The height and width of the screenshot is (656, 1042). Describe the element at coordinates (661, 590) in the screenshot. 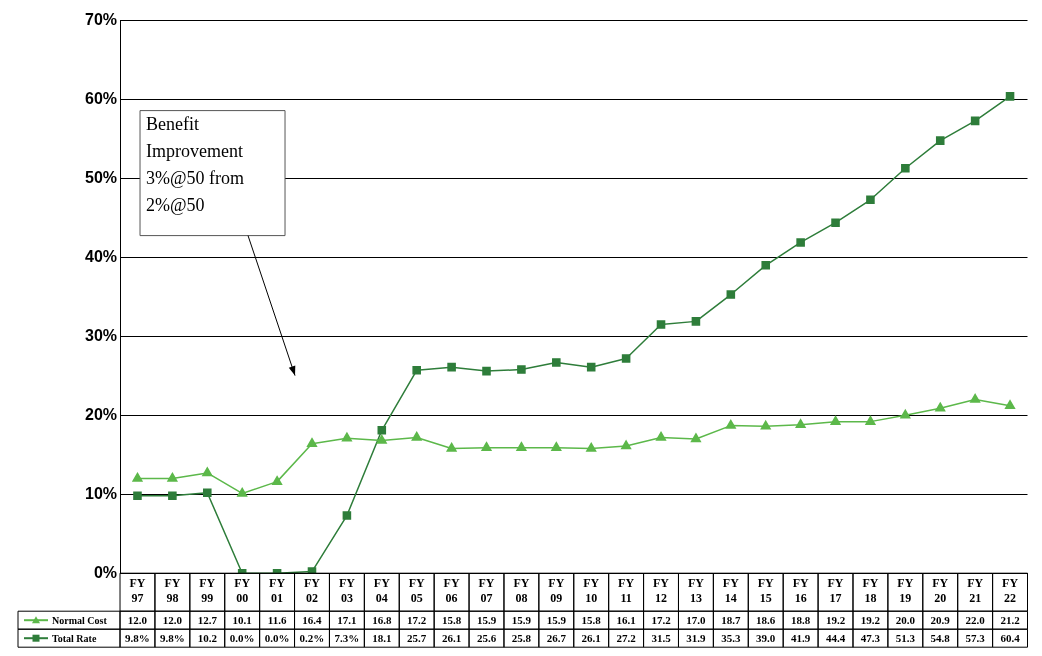

I see `x-tick-label: FY 12` at that location.